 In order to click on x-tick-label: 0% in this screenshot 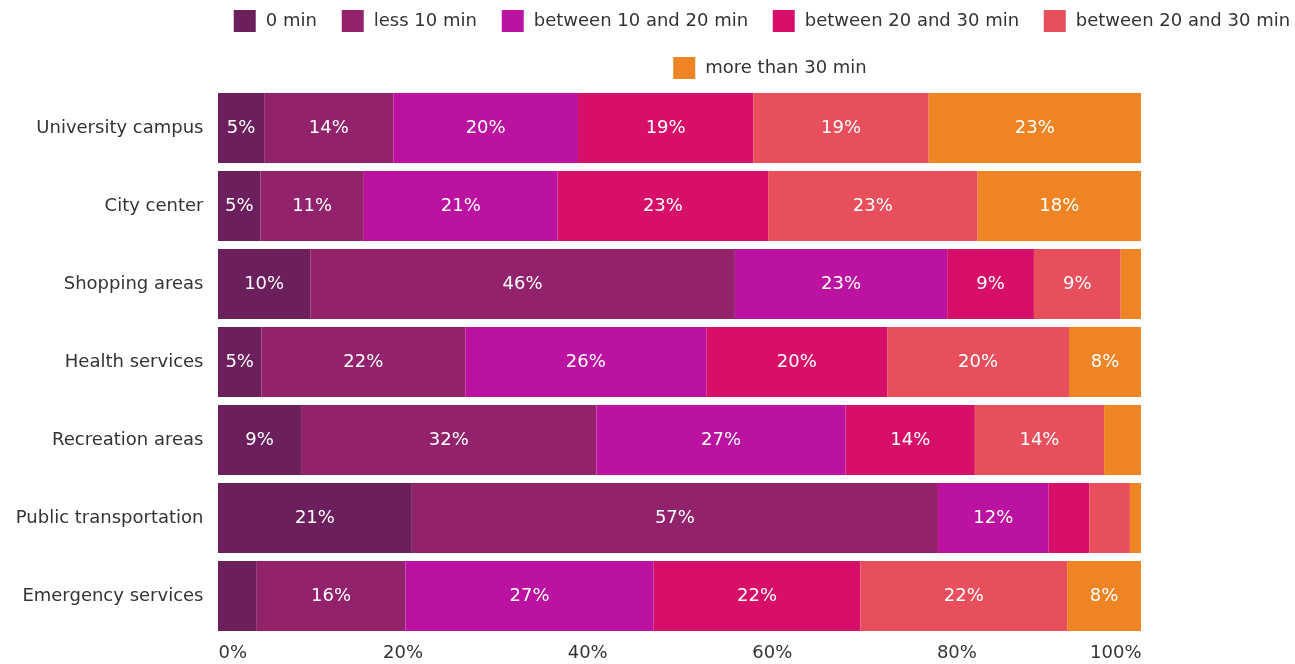, I will do `click(233, 651)`.